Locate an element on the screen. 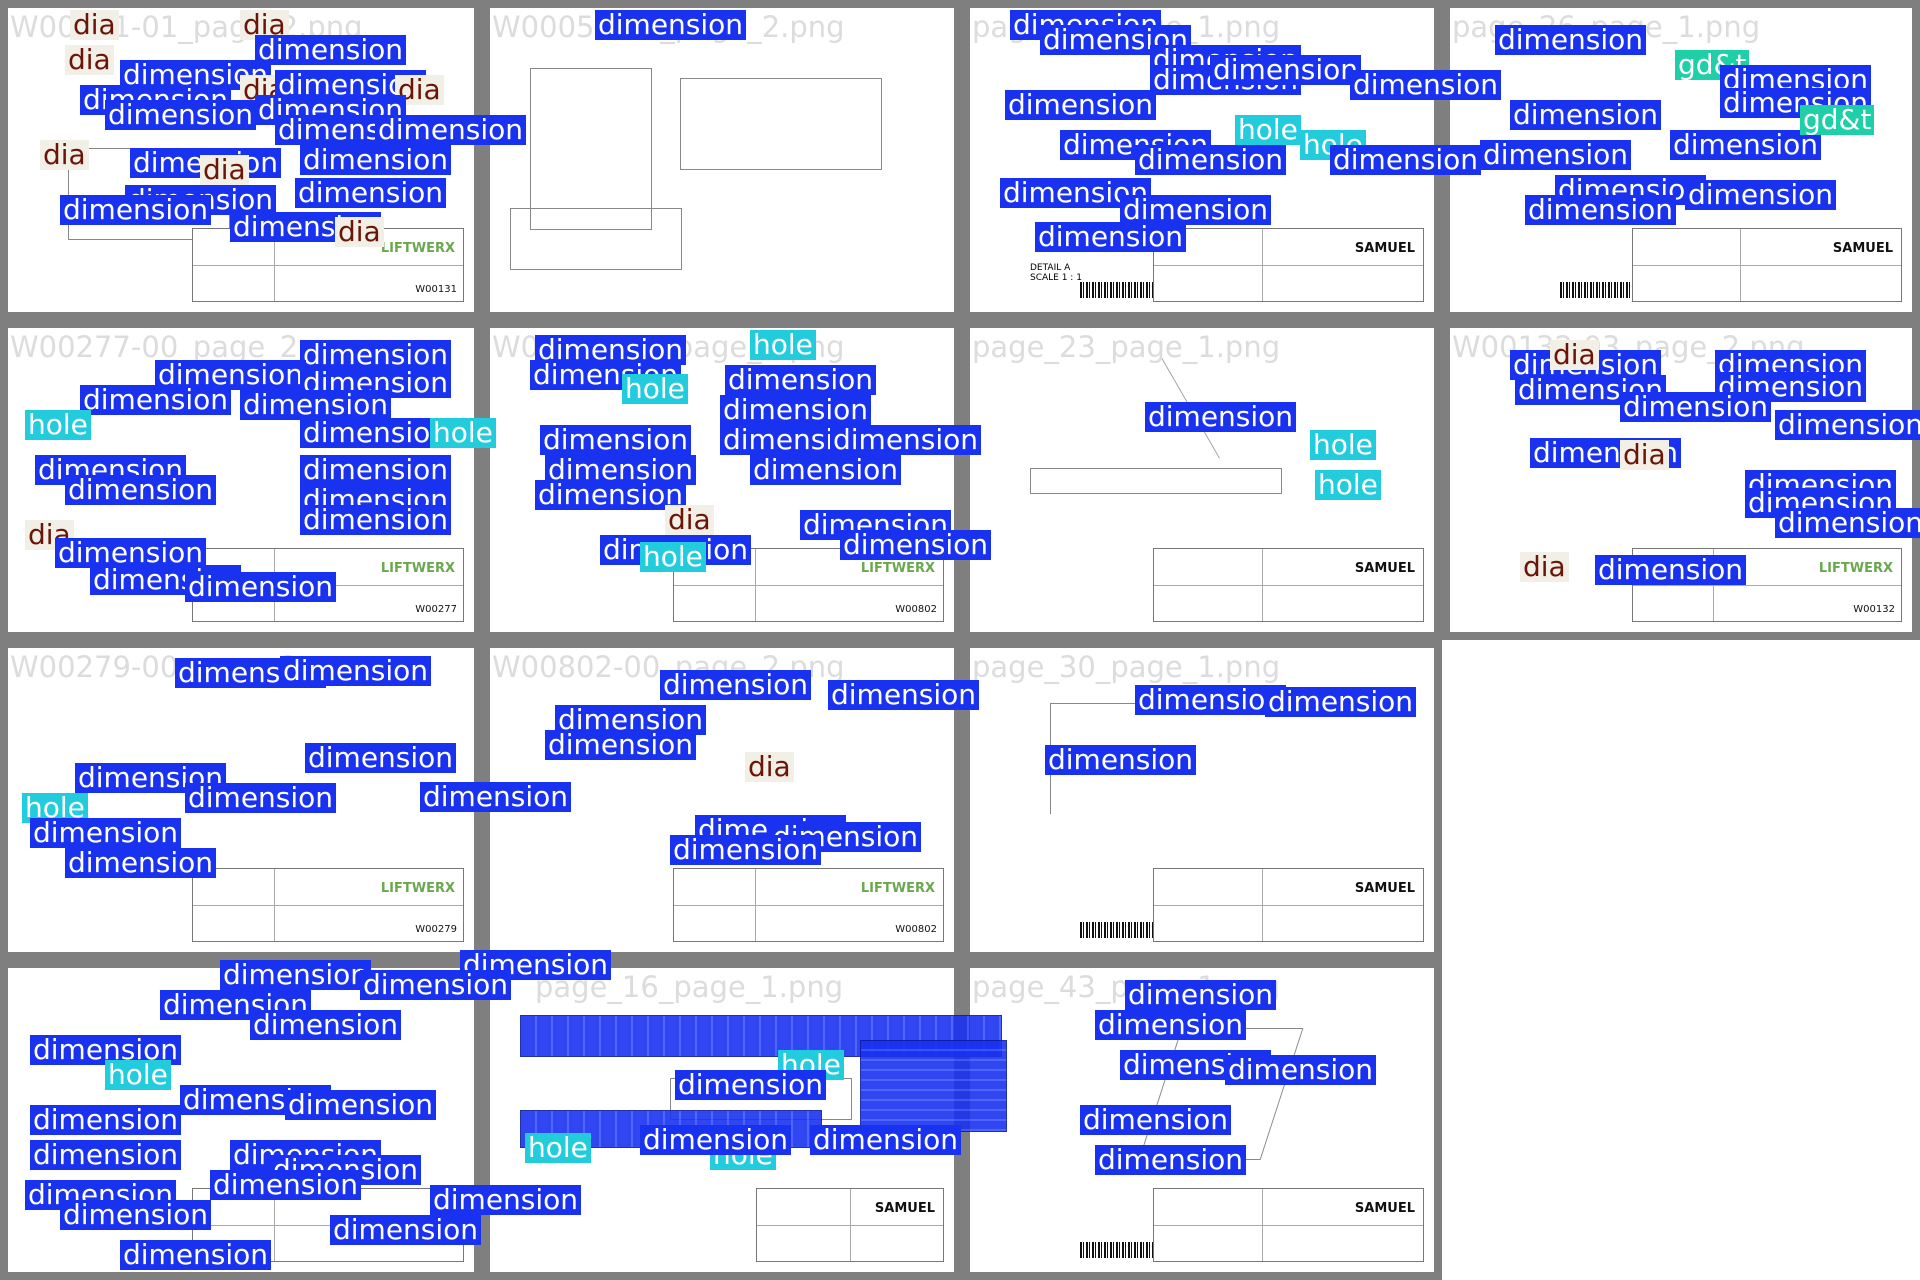  drawing-number: W00131 is located at coordinates (436, 289).